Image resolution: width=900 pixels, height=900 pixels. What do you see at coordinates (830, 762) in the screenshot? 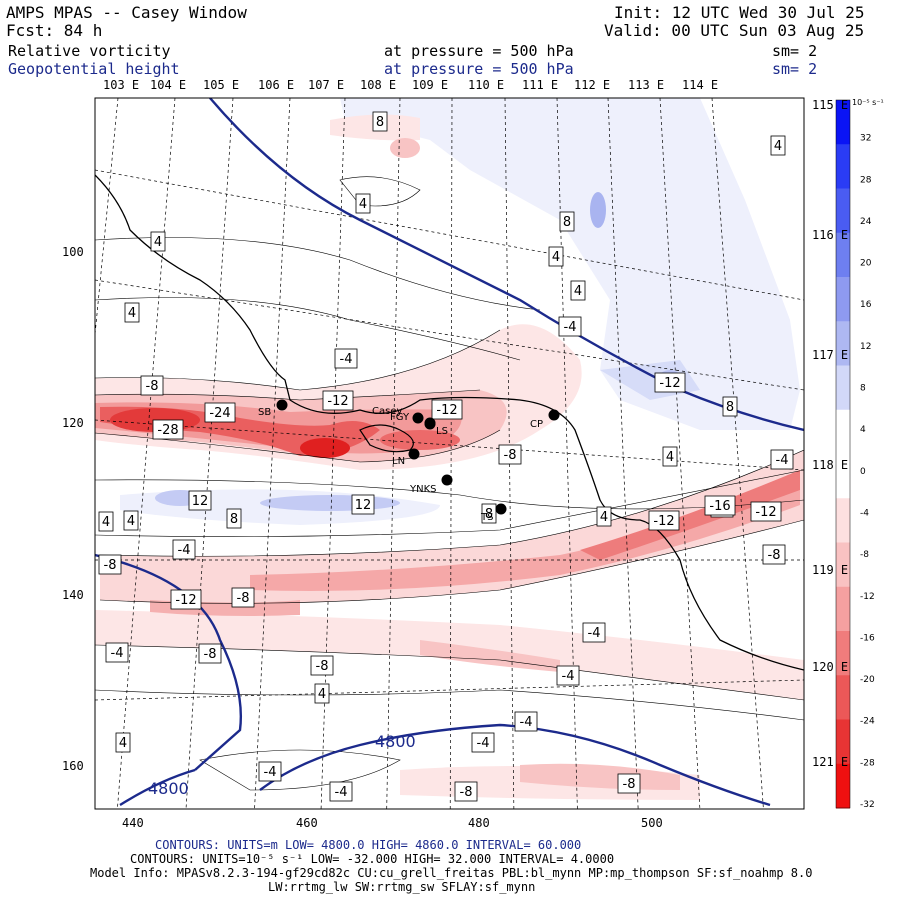
I see `right-longitude-label: 121 E` at bounding box center [830, 762].